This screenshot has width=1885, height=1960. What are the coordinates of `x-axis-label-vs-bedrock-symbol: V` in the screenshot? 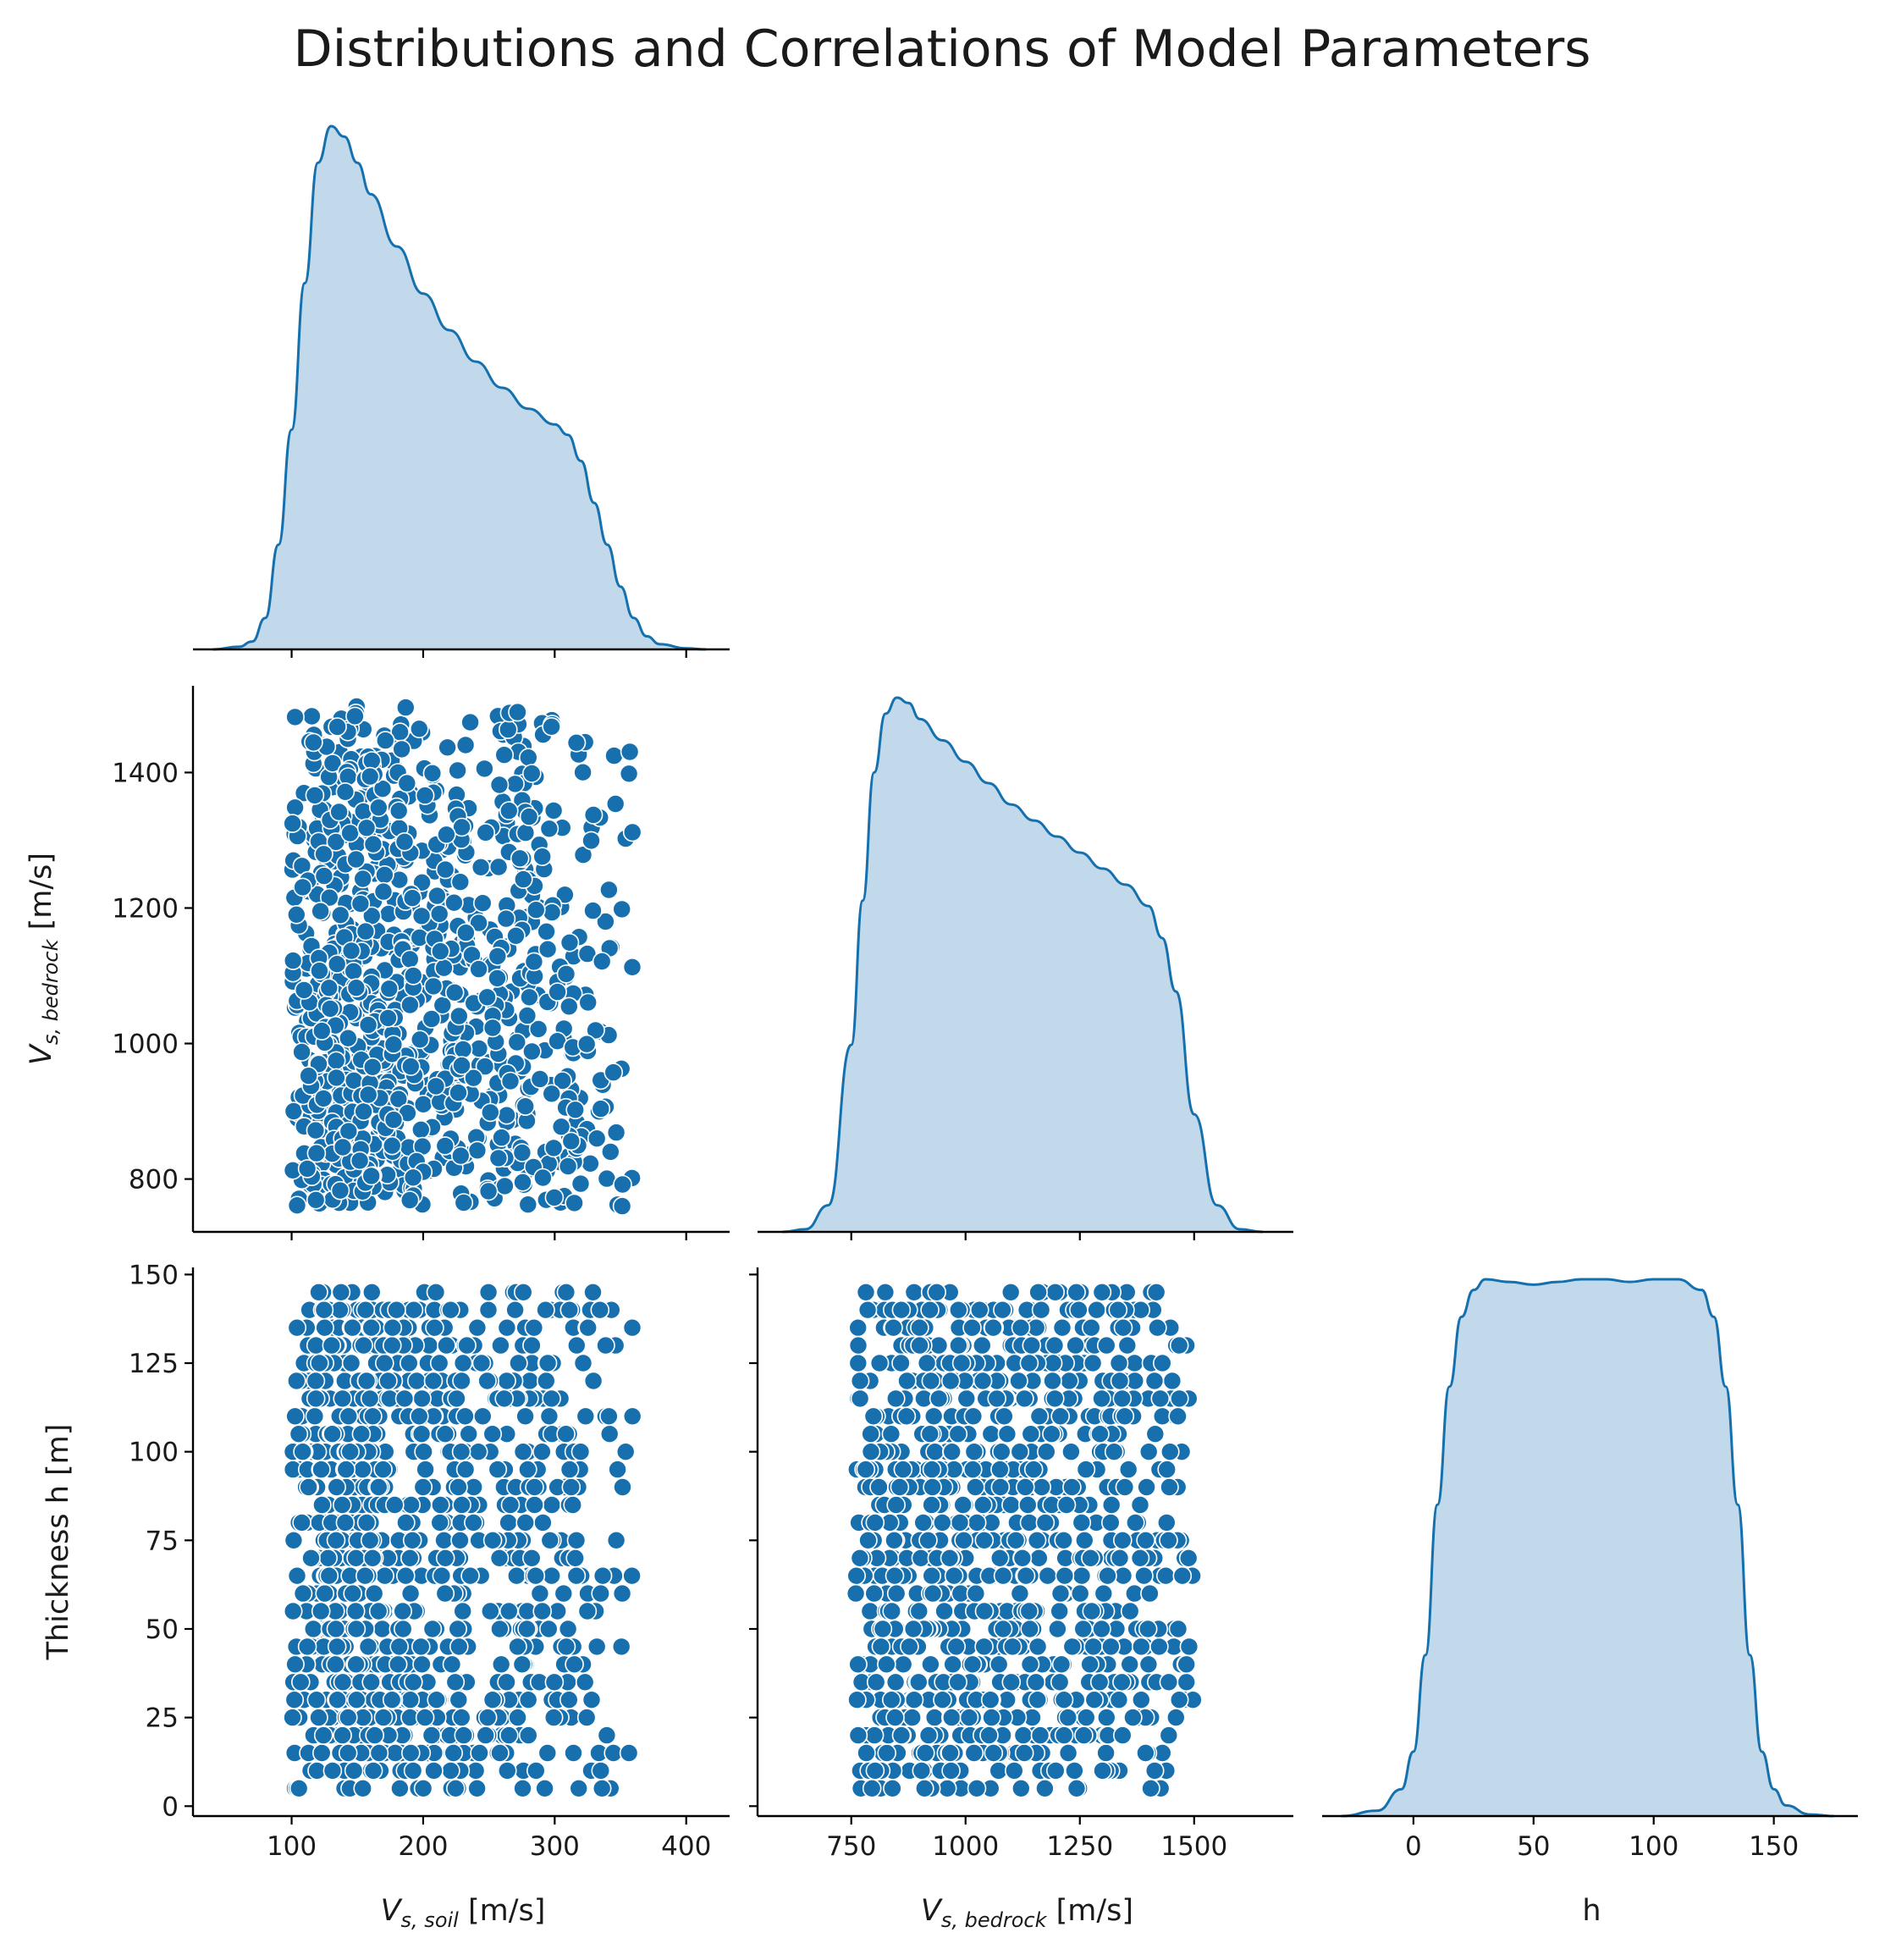 It's located at (932, 1911).